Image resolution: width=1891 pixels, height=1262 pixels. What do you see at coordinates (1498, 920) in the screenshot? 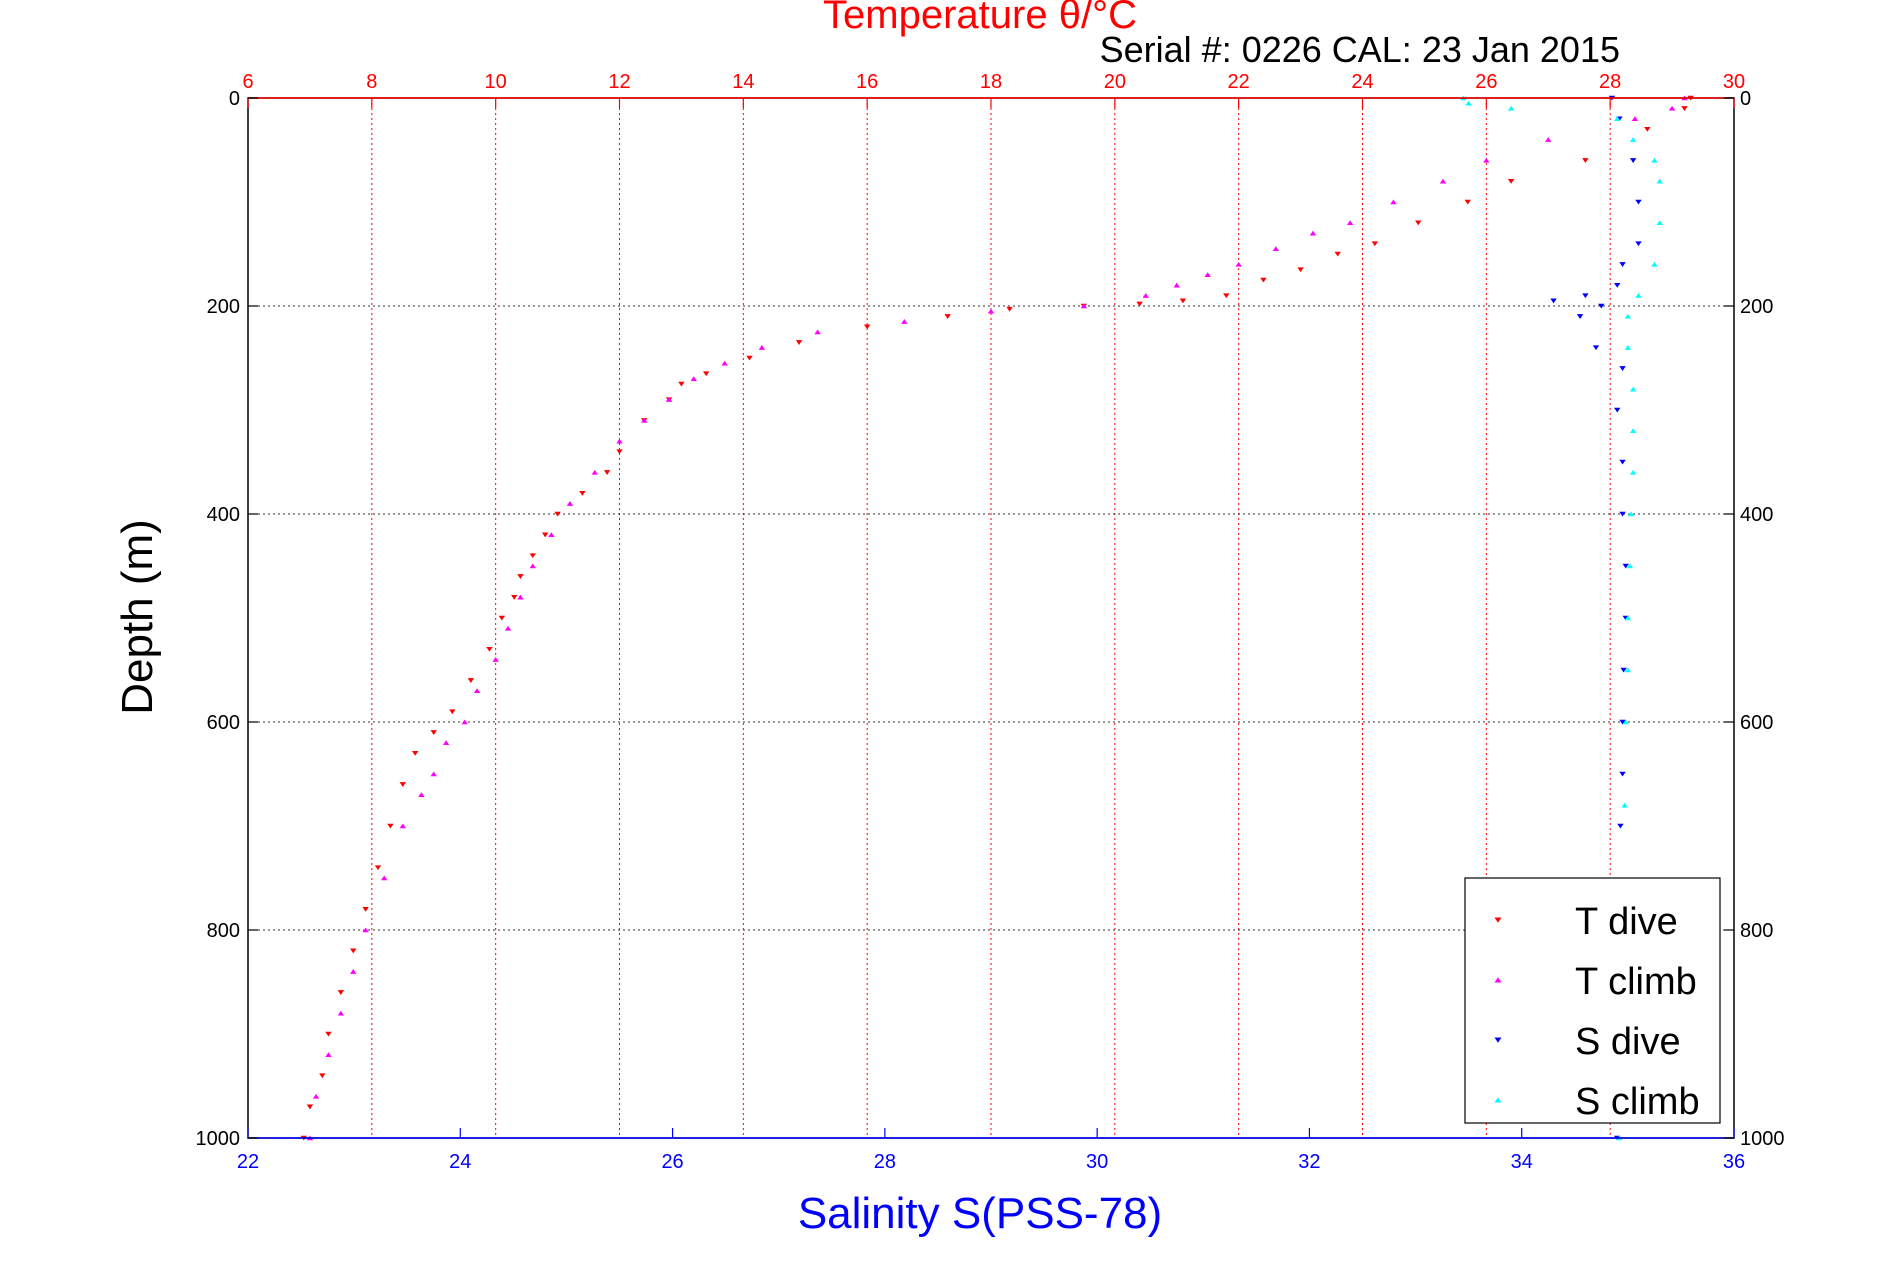
I see `legend-marker-t_dive` at bounding box center [1498, 920].